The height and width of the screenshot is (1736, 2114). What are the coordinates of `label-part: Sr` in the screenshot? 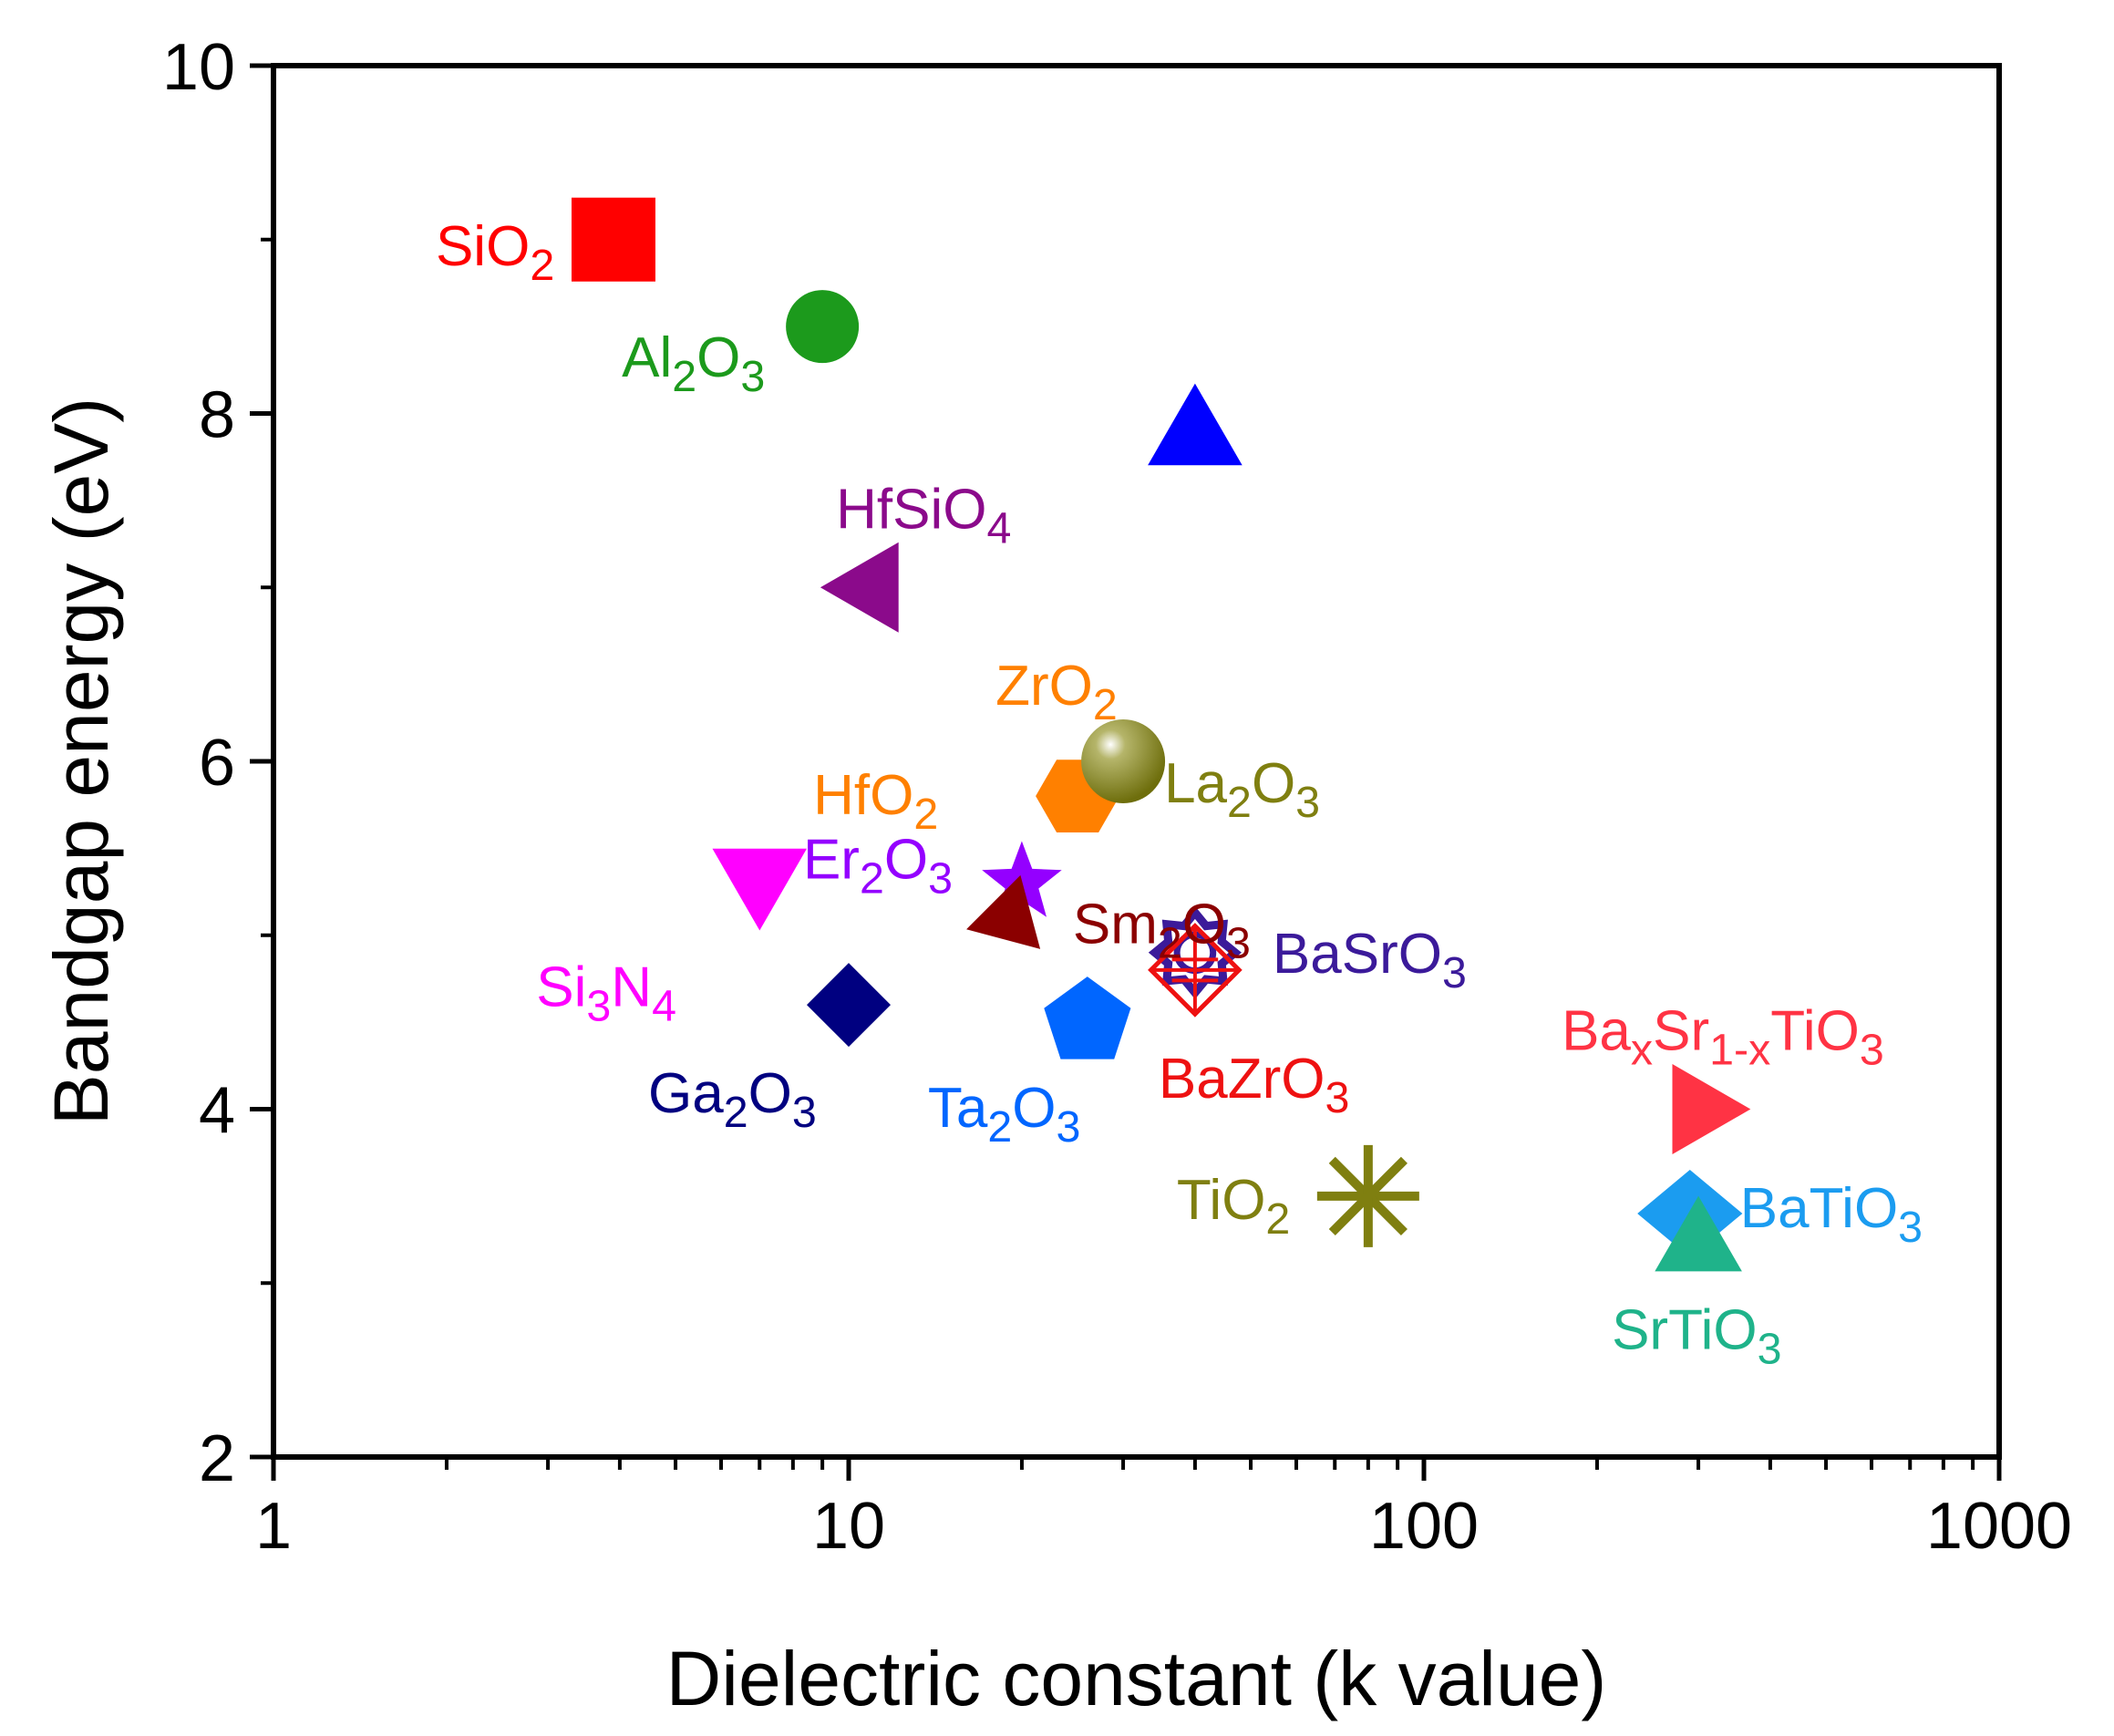 It's located at (1681, 1031).